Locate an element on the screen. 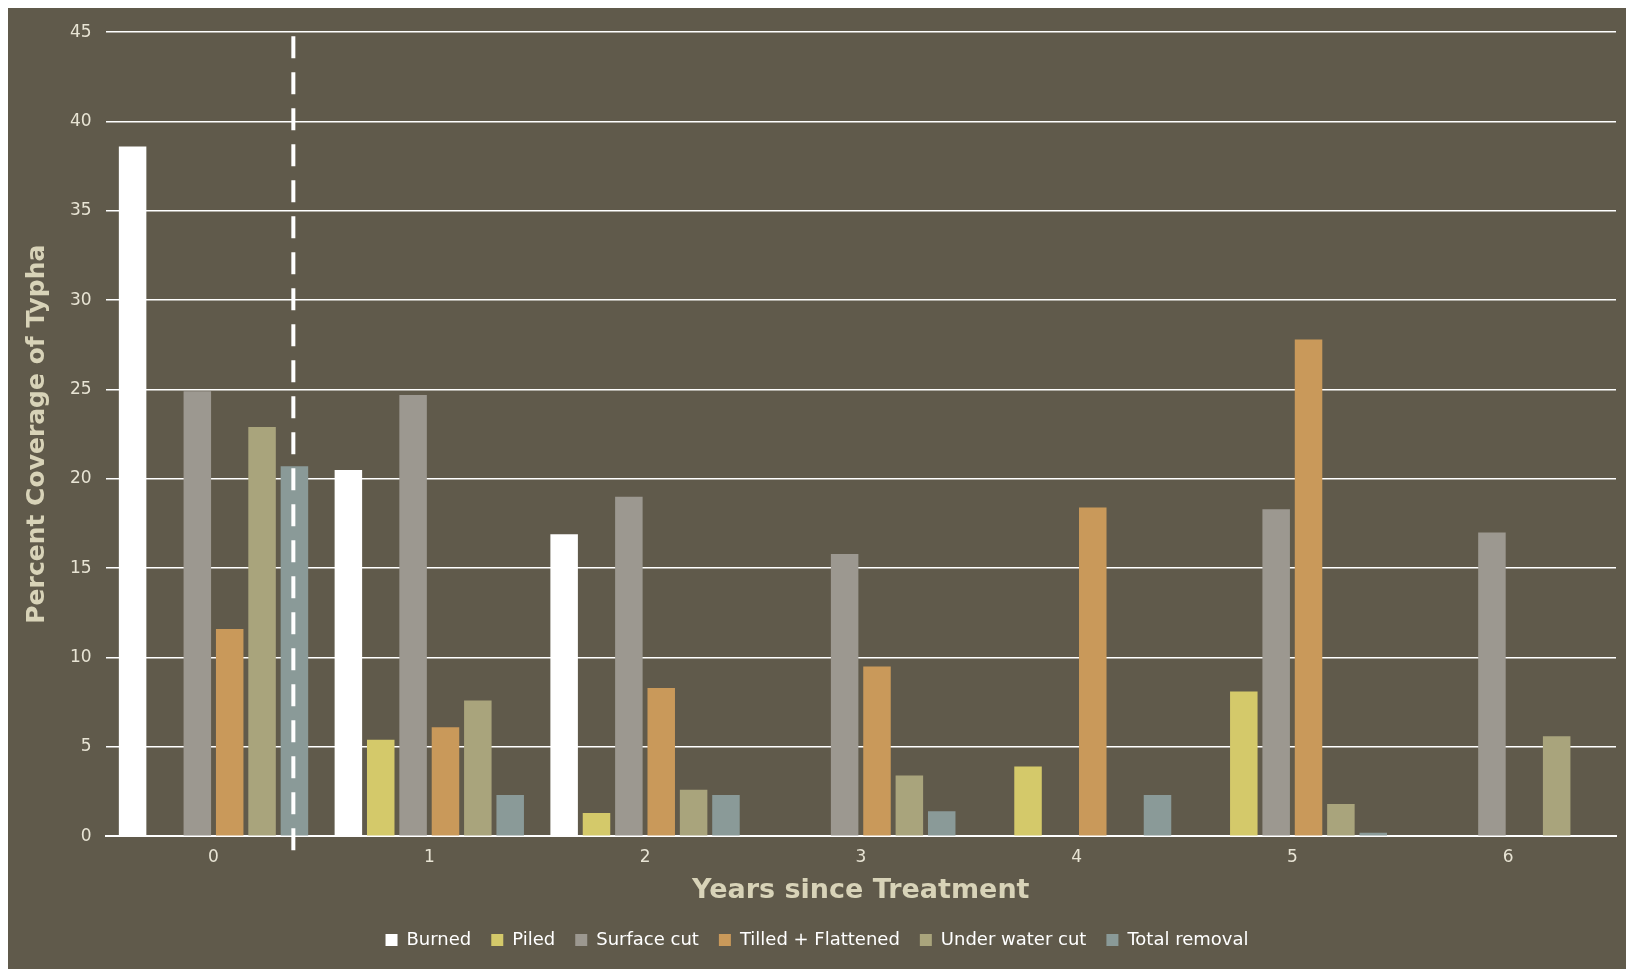 This screenshot has width=1634, height=977. y-tick-label: 15 is located at coordinates (80, 566).